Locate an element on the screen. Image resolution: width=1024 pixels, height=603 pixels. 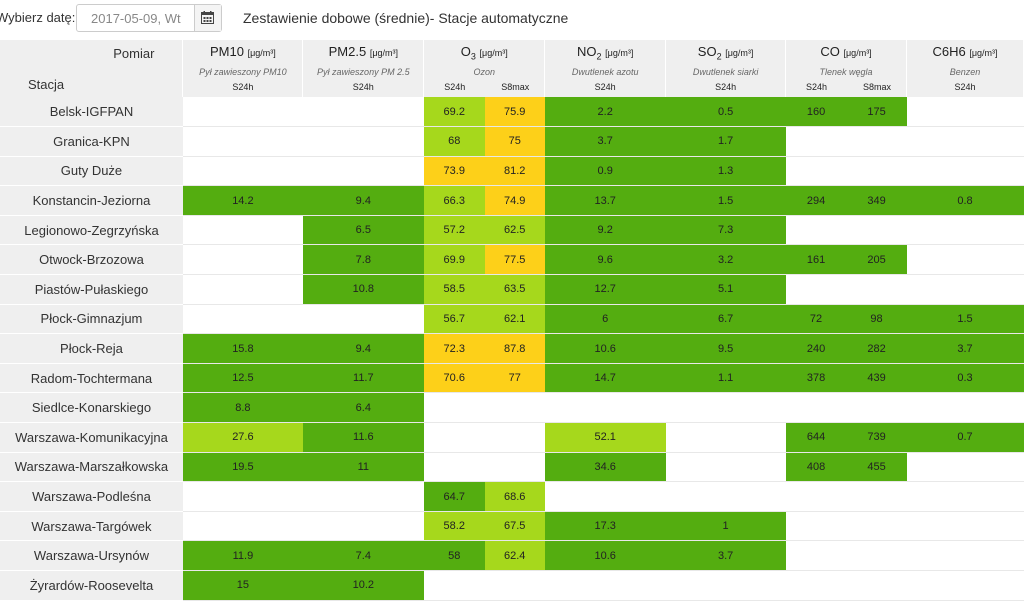
measurement-cell-co_24: 644 is located at coordinates (816, 437).